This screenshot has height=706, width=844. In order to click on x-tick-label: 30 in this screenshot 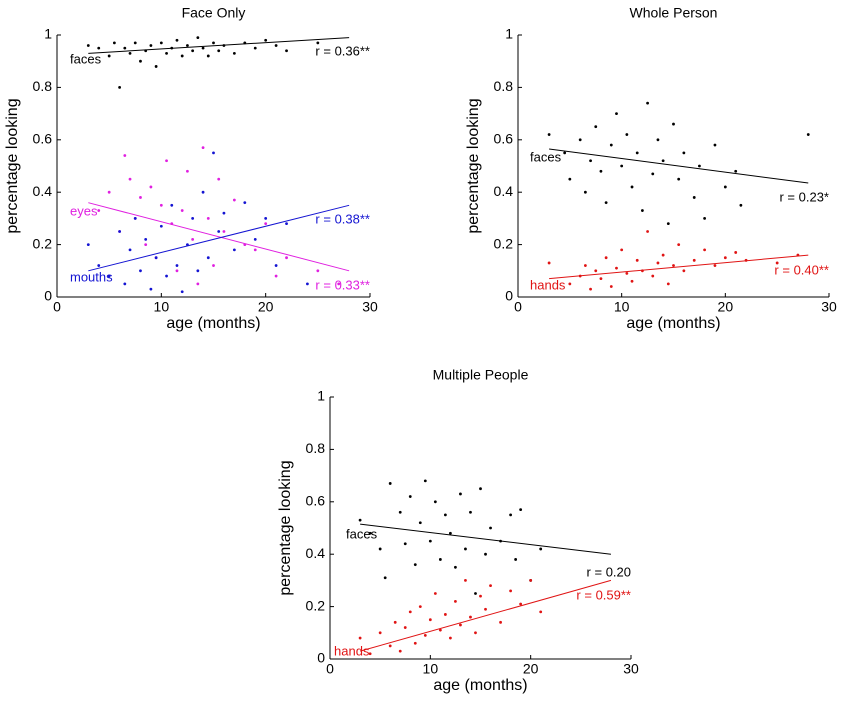, I will do `click(370, 307)`.